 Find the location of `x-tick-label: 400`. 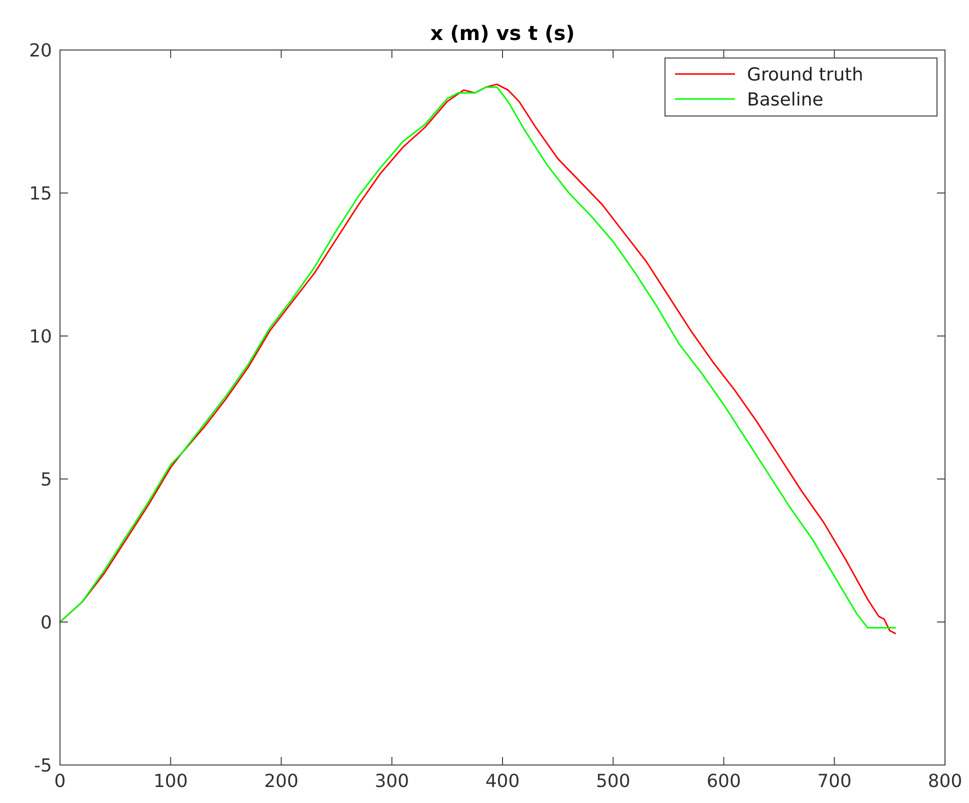

x-tick-label: 400 is located at coordinates (502, 781).